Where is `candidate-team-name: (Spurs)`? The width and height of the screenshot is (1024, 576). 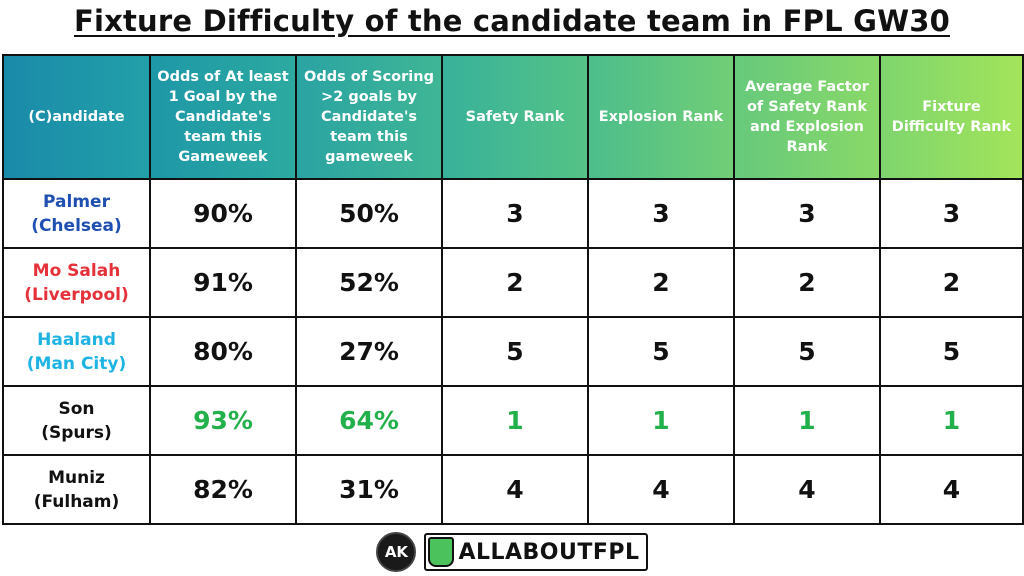 candidate-team-name: (Spurs) is located at coordinates (76, 432).